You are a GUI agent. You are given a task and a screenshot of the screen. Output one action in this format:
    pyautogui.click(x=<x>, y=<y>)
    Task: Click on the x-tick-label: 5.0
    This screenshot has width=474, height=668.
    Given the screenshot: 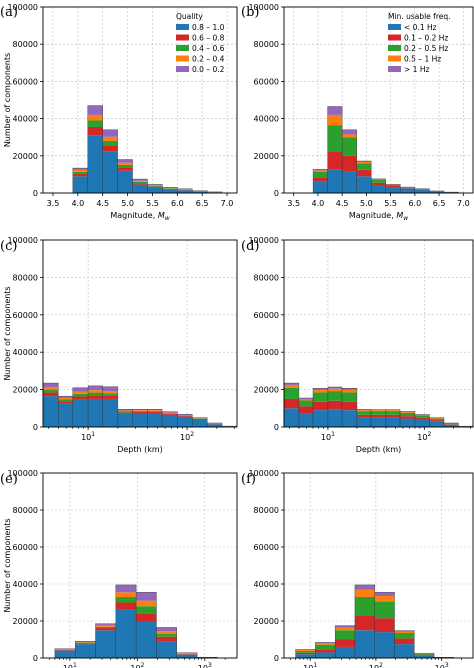 What is the action you would take?
    pyautogui.click(x=127, y=203)
    